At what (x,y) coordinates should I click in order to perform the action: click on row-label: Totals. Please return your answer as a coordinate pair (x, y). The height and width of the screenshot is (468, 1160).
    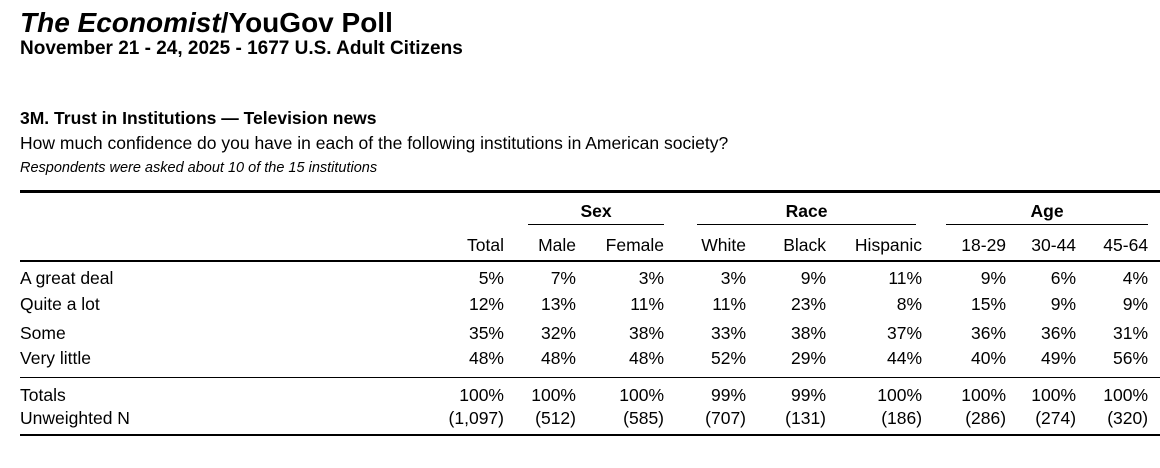
    Looking at the image, I should click on (230, 391).